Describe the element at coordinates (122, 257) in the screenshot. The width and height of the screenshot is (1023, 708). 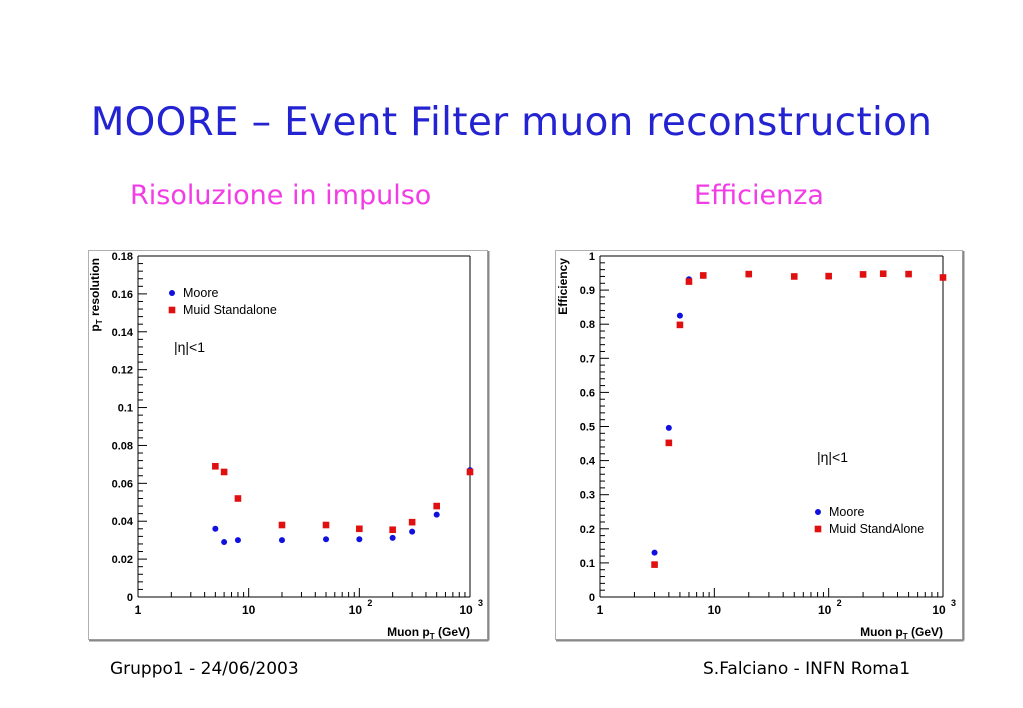
I see `y-tick-label: 0.18` at that location.